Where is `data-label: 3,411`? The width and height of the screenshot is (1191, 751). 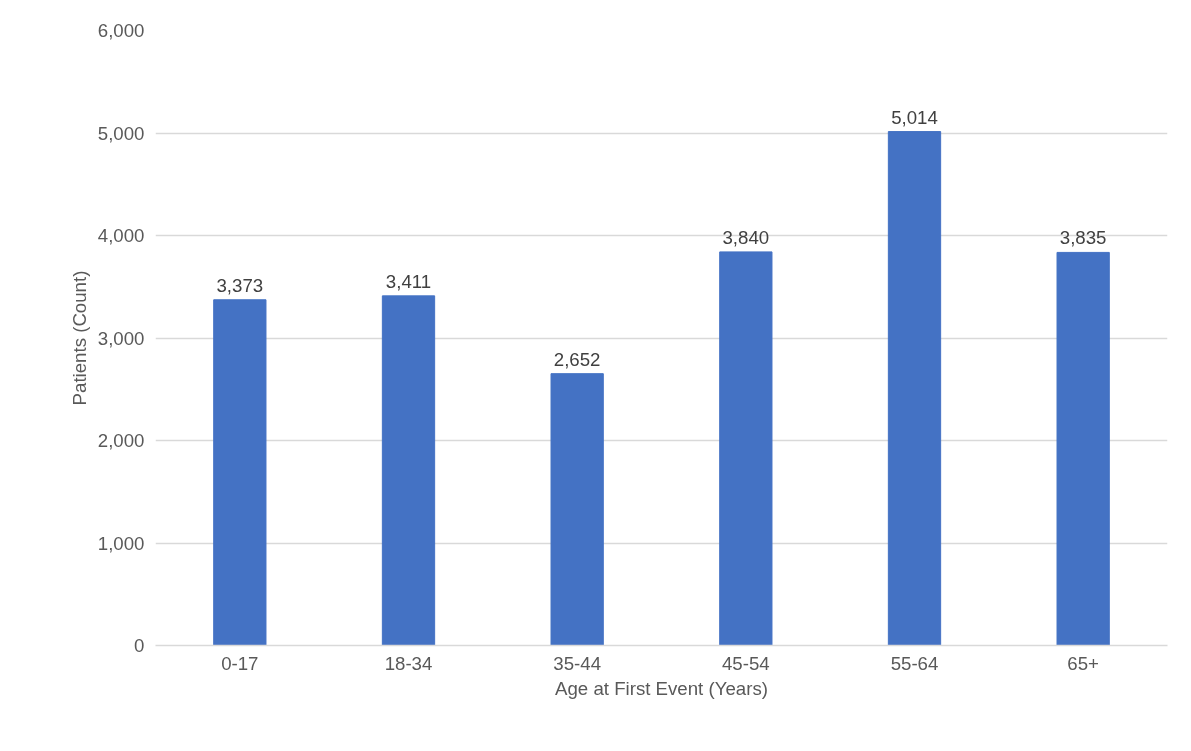
data-label: 3,411 is located at coordinates (408, 281).